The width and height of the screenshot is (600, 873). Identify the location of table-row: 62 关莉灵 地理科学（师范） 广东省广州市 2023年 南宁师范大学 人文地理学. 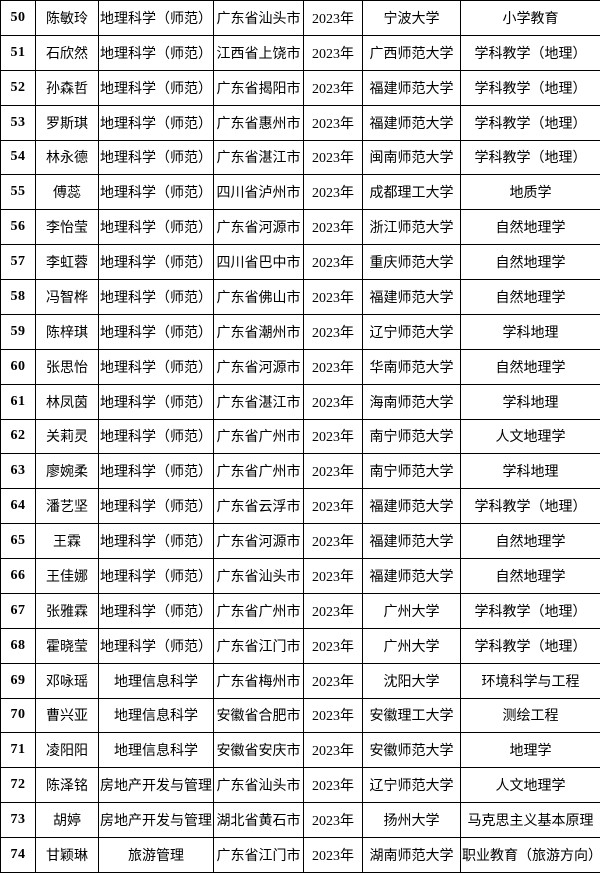
(300, 436).